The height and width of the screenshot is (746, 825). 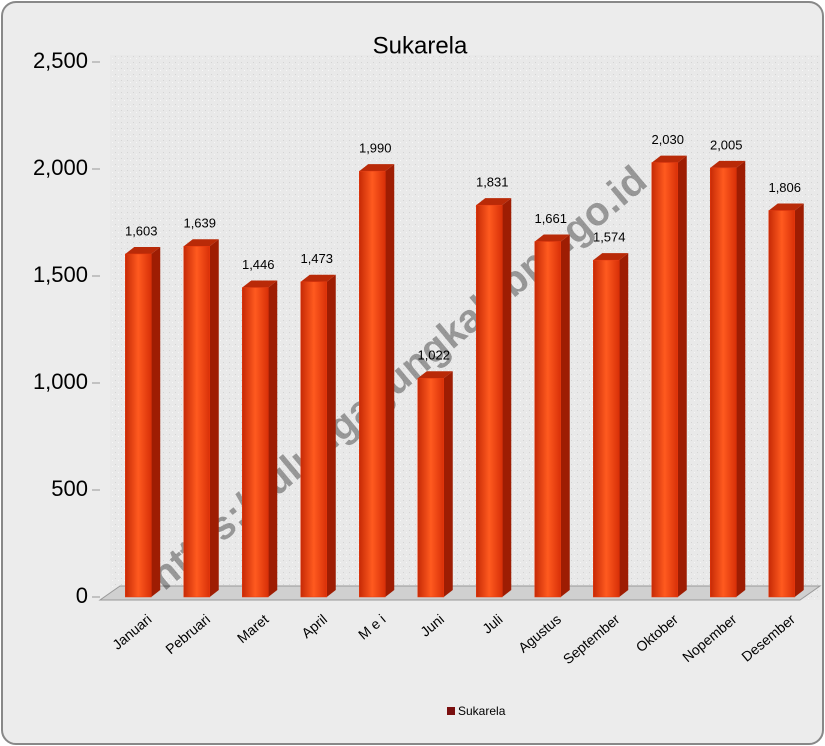 What do you see at coordinates (420, 45) in the screenshot?
I see `chart-title: Sukarela` at bounding box center [420, 45].